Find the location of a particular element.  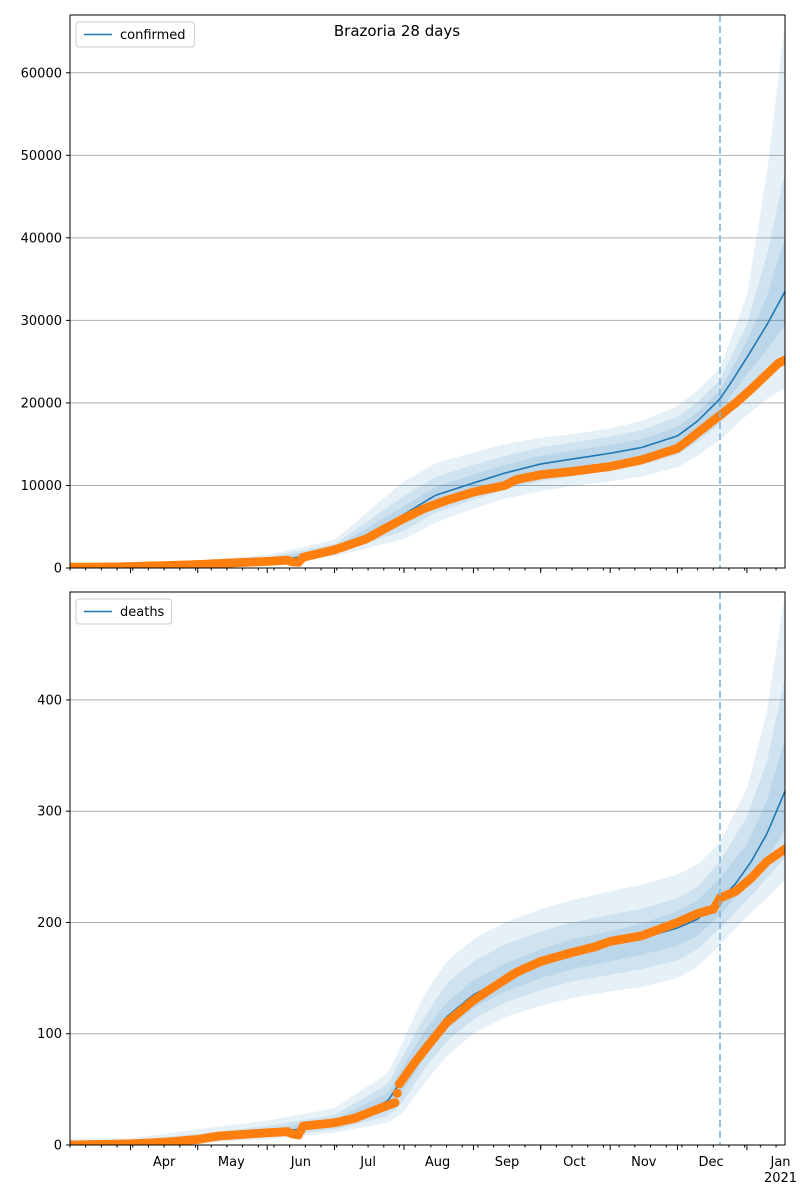

x-tick-label: Dec is located at coordinates (710, 1162).